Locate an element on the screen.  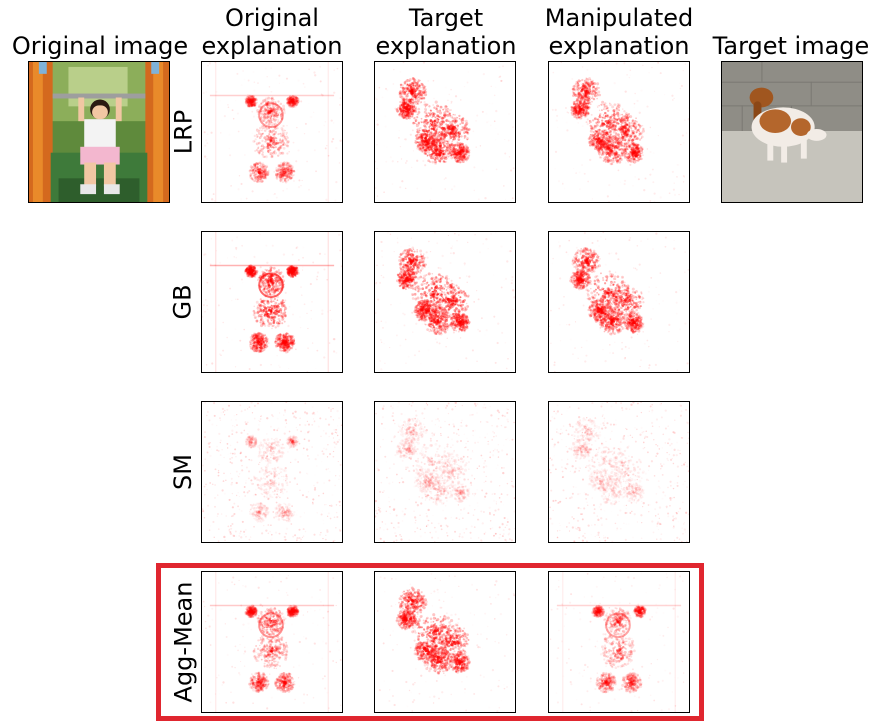
heatmap-sm-manipulated is located at coordinates (619, 472).